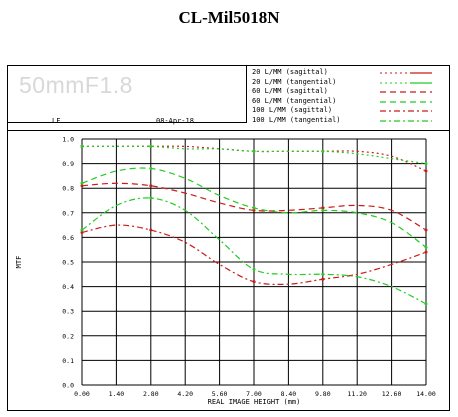  I want to click on x-tick-label: 8.40, so click(289, 394).